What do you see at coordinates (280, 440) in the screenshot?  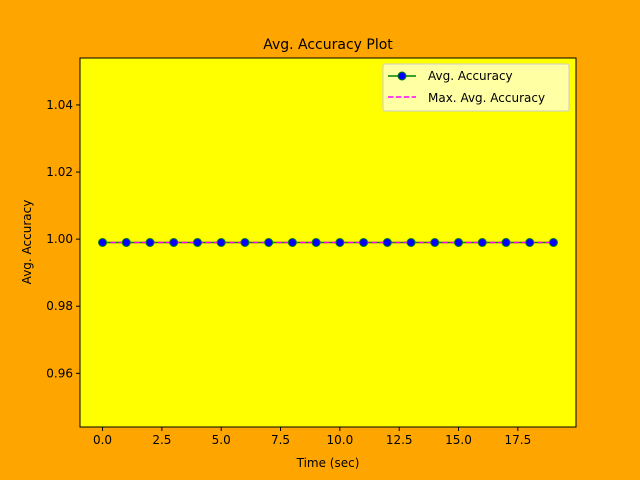 I see `x-tick-label: 7.5` at bounding box center [280, 440].